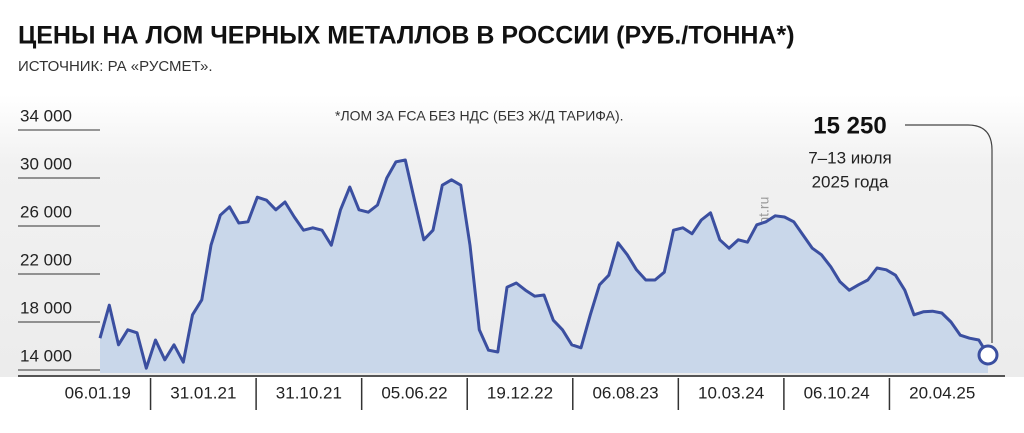 This screenshot has width=1024, height=433. I want to click on x-tick-label: 06.01.19, so click(98, 392).